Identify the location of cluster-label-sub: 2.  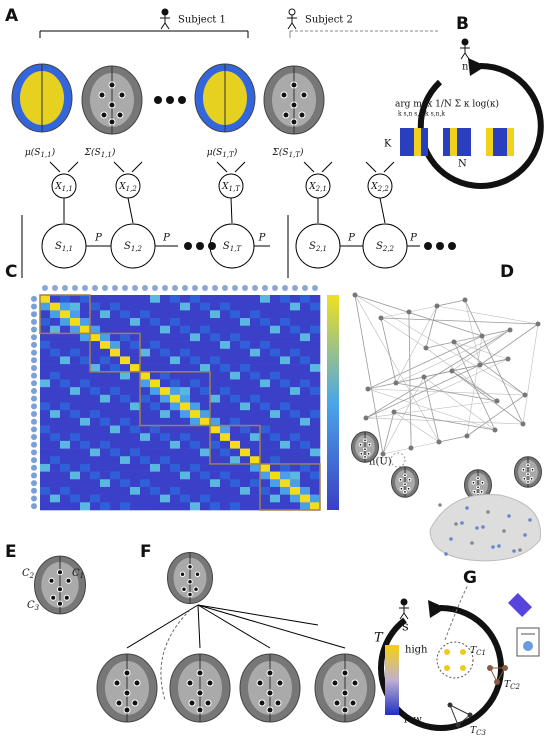
(32, 576).